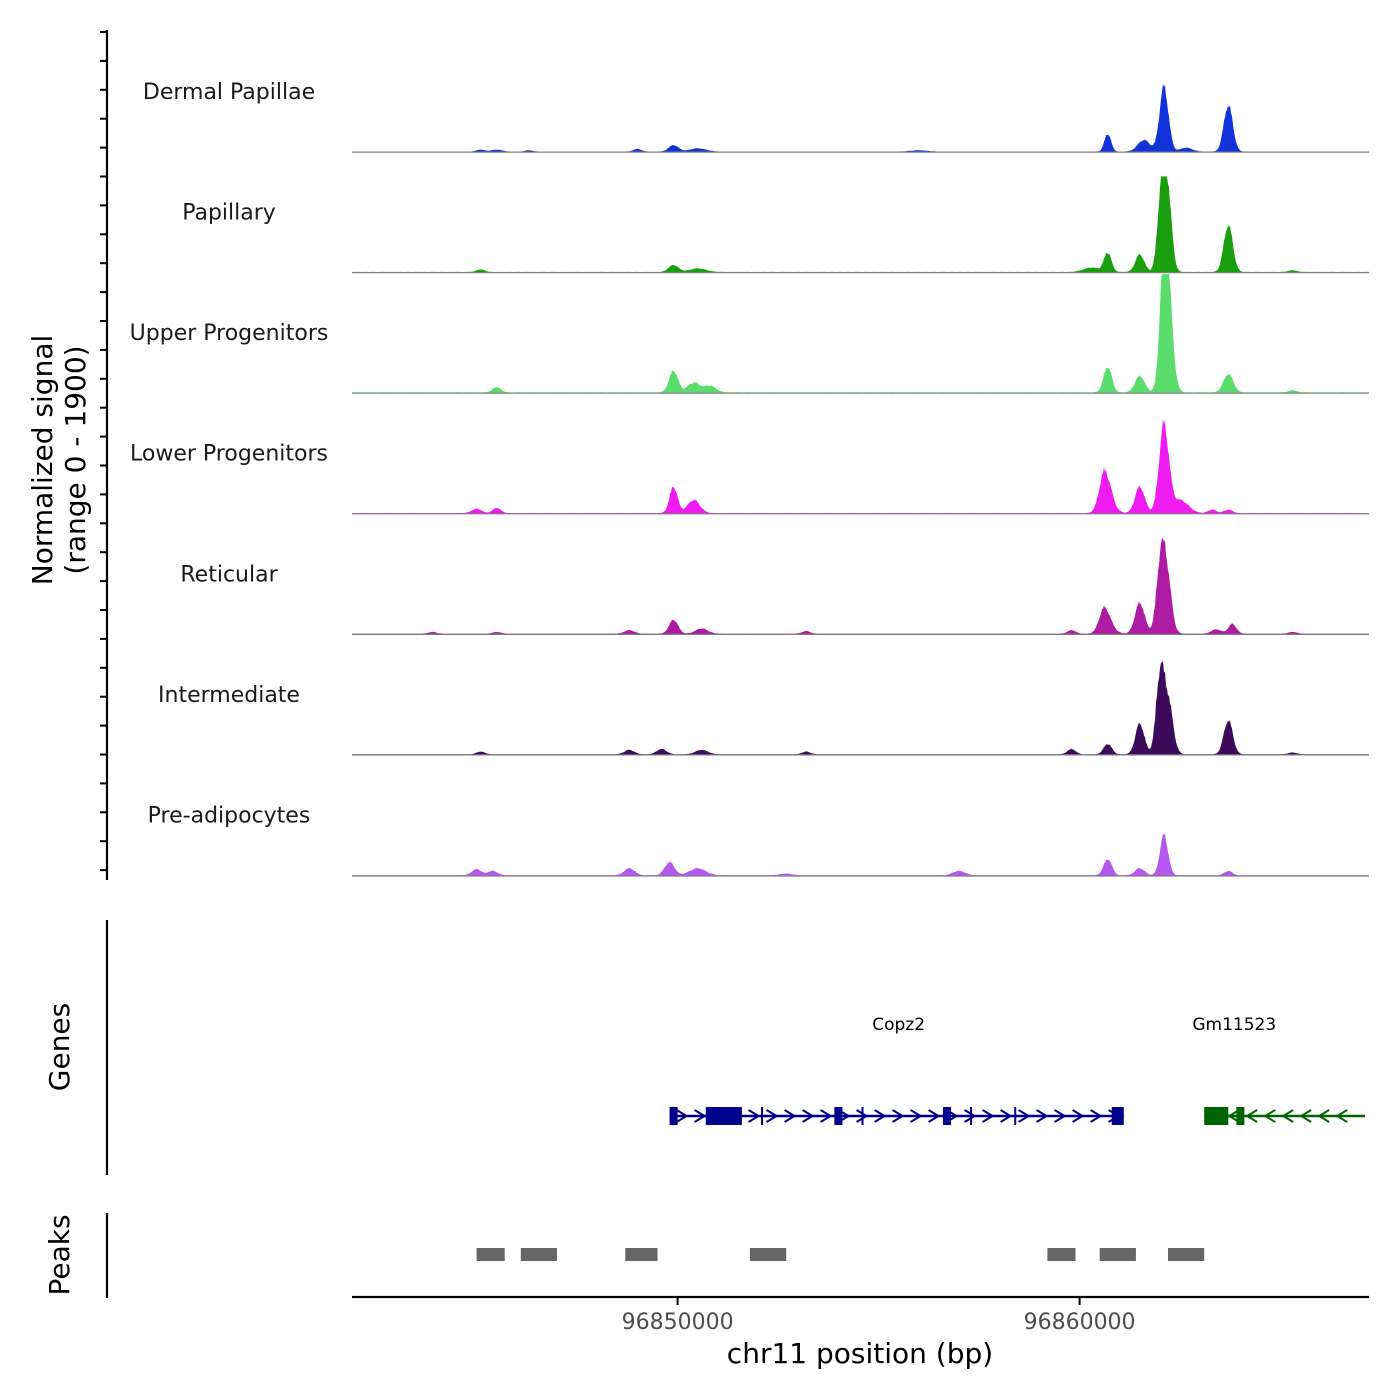 The image size is (1400, 1400). I want to click on x-tick-label: 96860000, so click(1080, 1322).